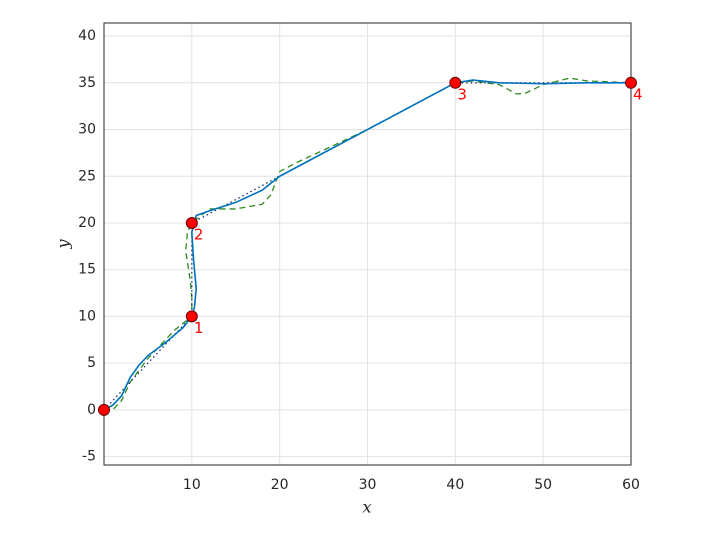  I want to click on y-tick-label: 40, so click(87, 36).